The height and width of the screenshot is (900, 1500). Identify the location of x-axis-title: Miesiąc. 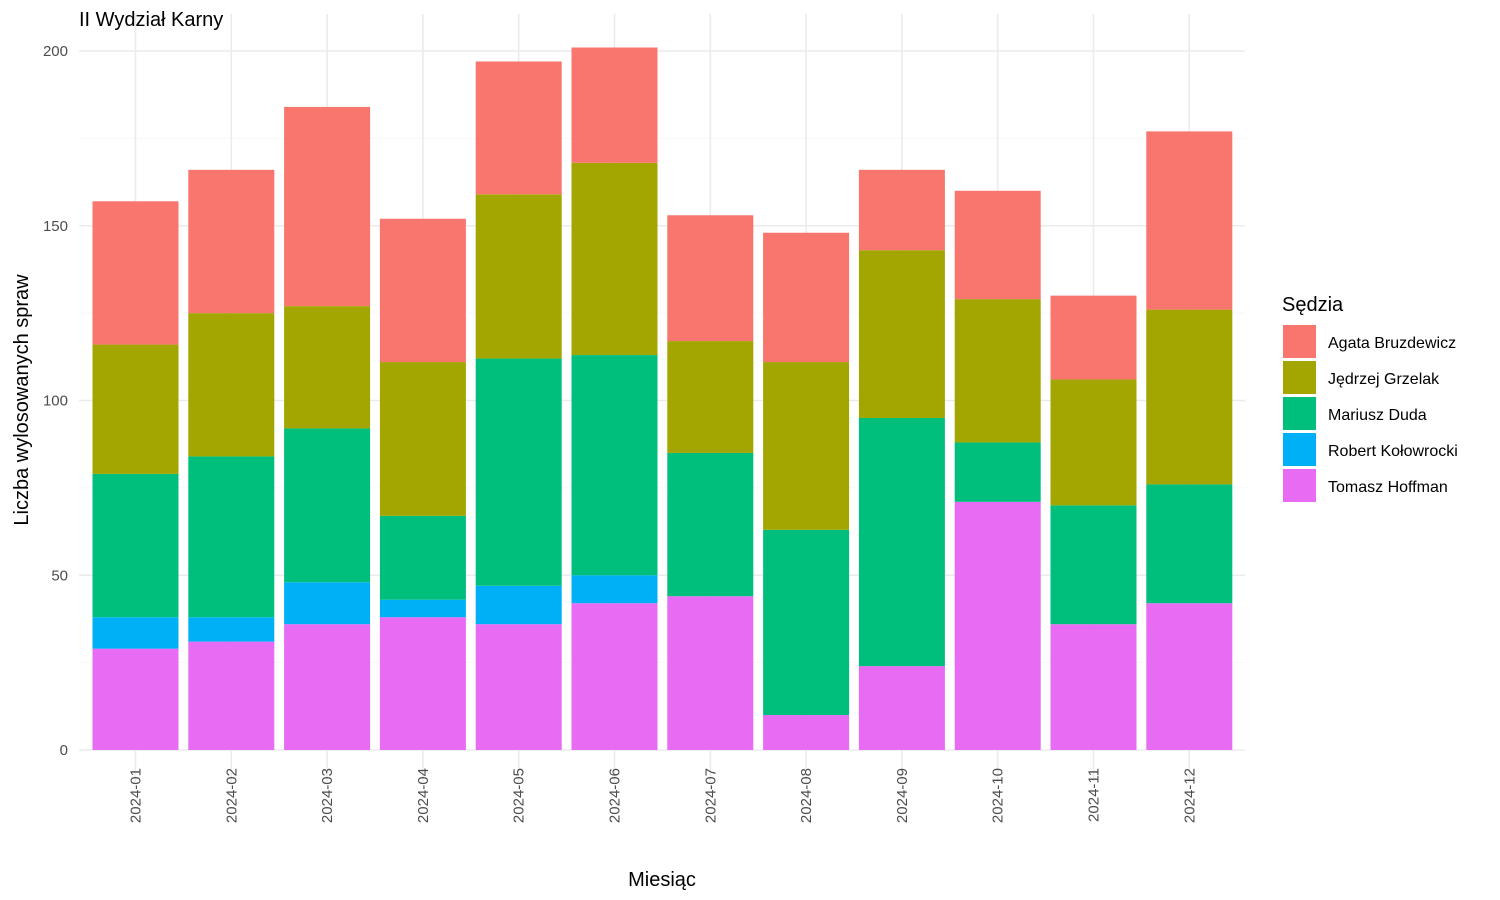
(662, 880).